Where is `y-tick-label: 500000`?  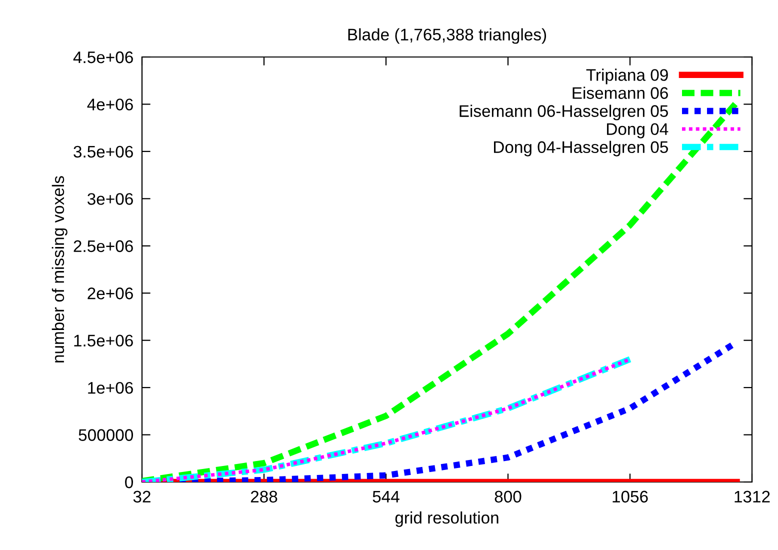
y-tick-label: 500000 is located at coordinates (106, 435).